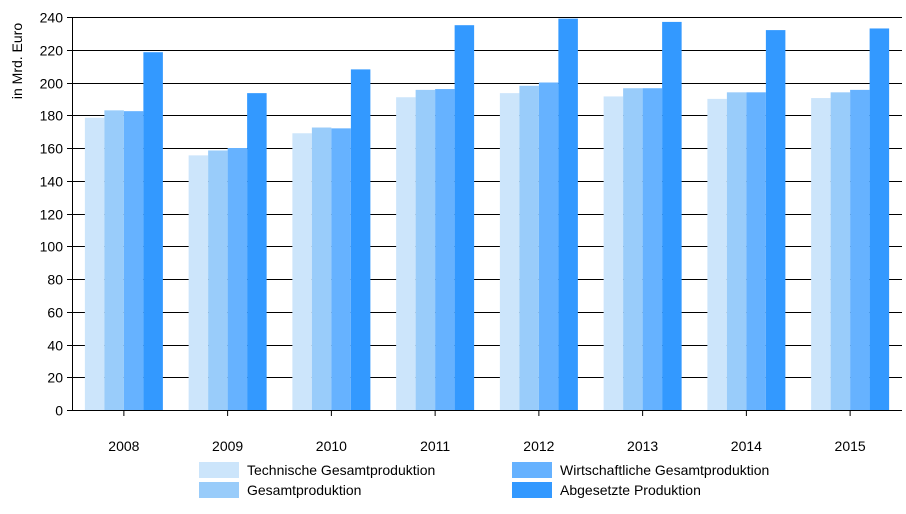  What do you see at coordinates (55, 280) in the screenshot?
I see `y-tick-label: 80` at bounding box center [55, 280].